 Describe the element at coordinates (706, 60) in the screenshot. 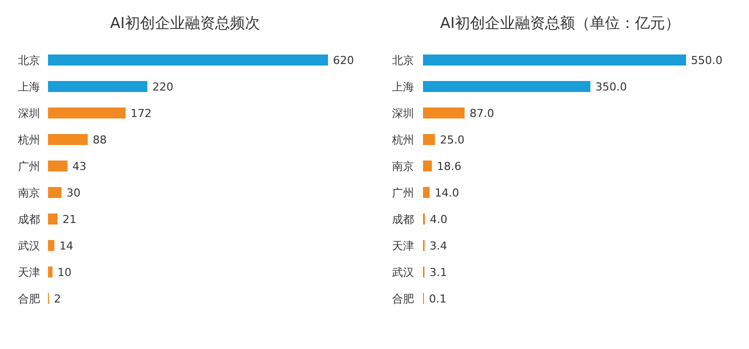

I see `data-label: 550.0` at that location.